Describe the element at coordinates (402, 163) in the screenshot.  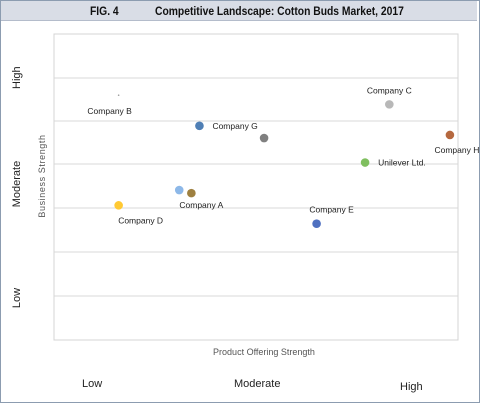
I see `point-label: Unilever Ltd.` at that location.